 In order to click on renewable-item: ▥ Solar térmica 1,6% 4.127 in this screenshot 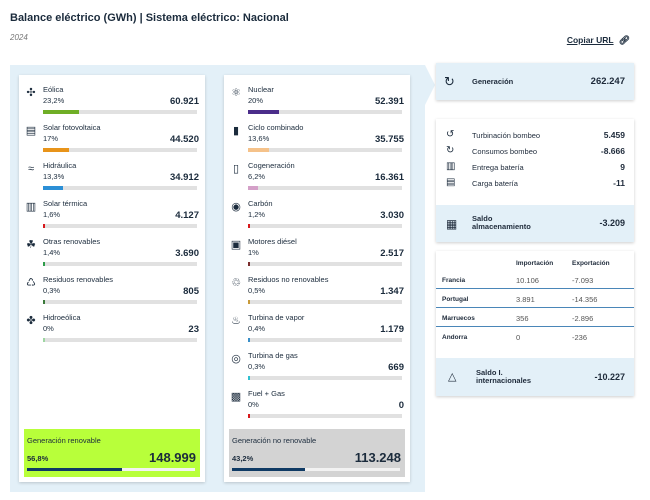, I will do `click(112, 217)`.